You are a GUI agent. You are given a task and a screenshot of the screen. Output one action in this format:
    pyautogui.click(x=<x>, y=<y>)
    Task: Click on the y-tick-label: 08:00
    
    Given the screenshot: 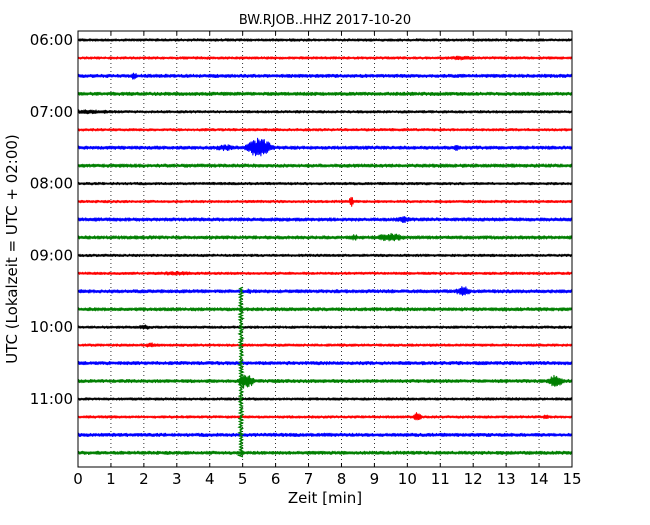 What is the action you would take?
    pyautogui.click(x=51, y=184)
    